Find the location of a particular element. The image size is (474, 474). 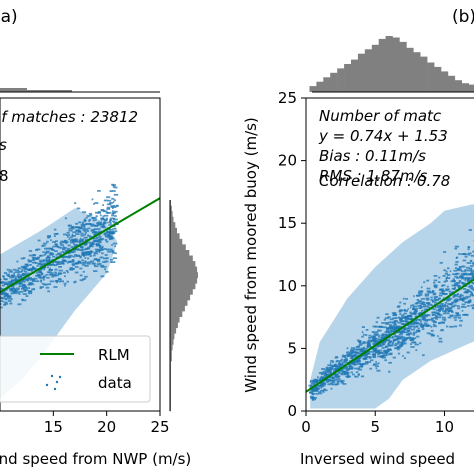

legend-point is located at coordinates (47, 385).